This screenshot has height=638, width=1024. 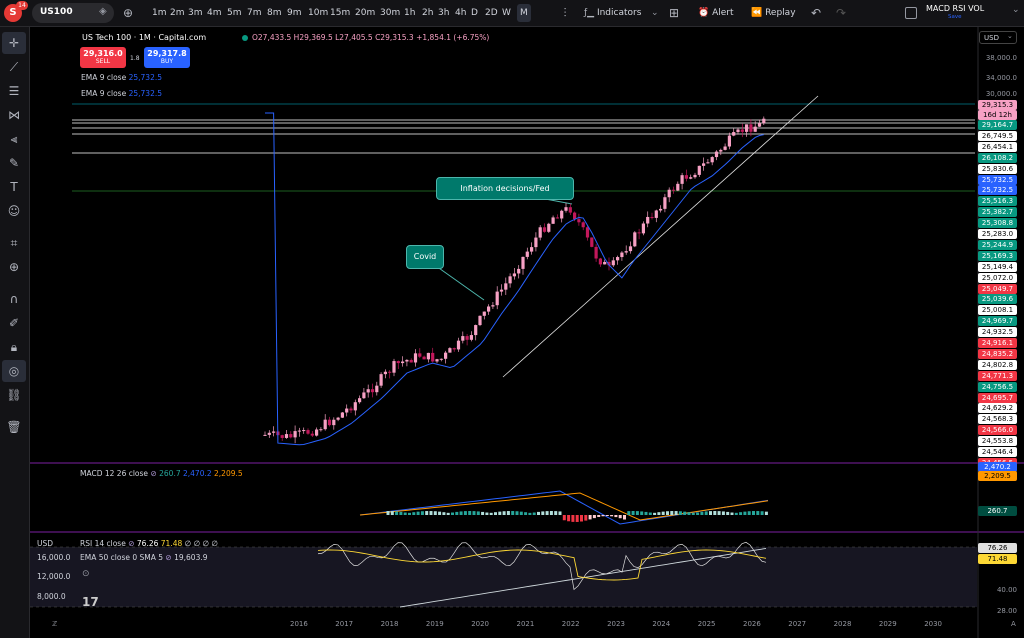 I want to click on zoom-icon: ⊕, so click(x=14, y=267).